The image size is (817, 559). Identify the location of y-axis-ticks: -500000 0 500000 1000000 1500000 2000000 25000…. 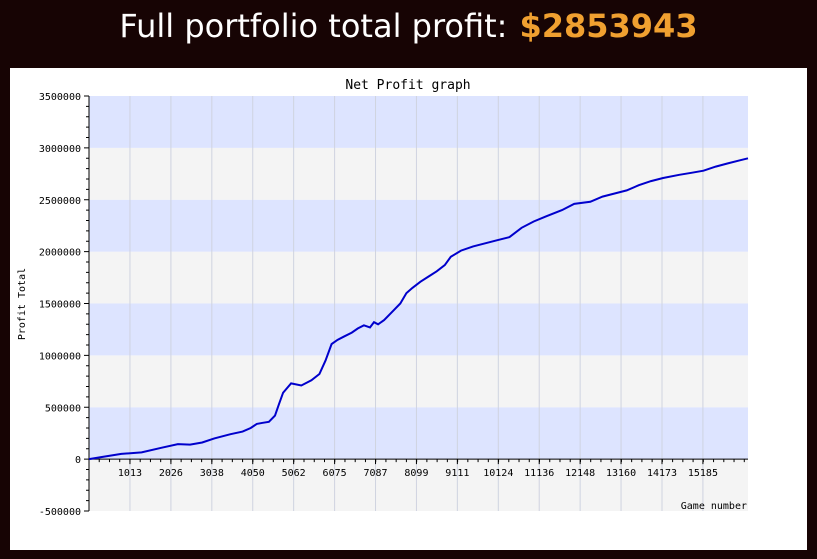
(64, 305).